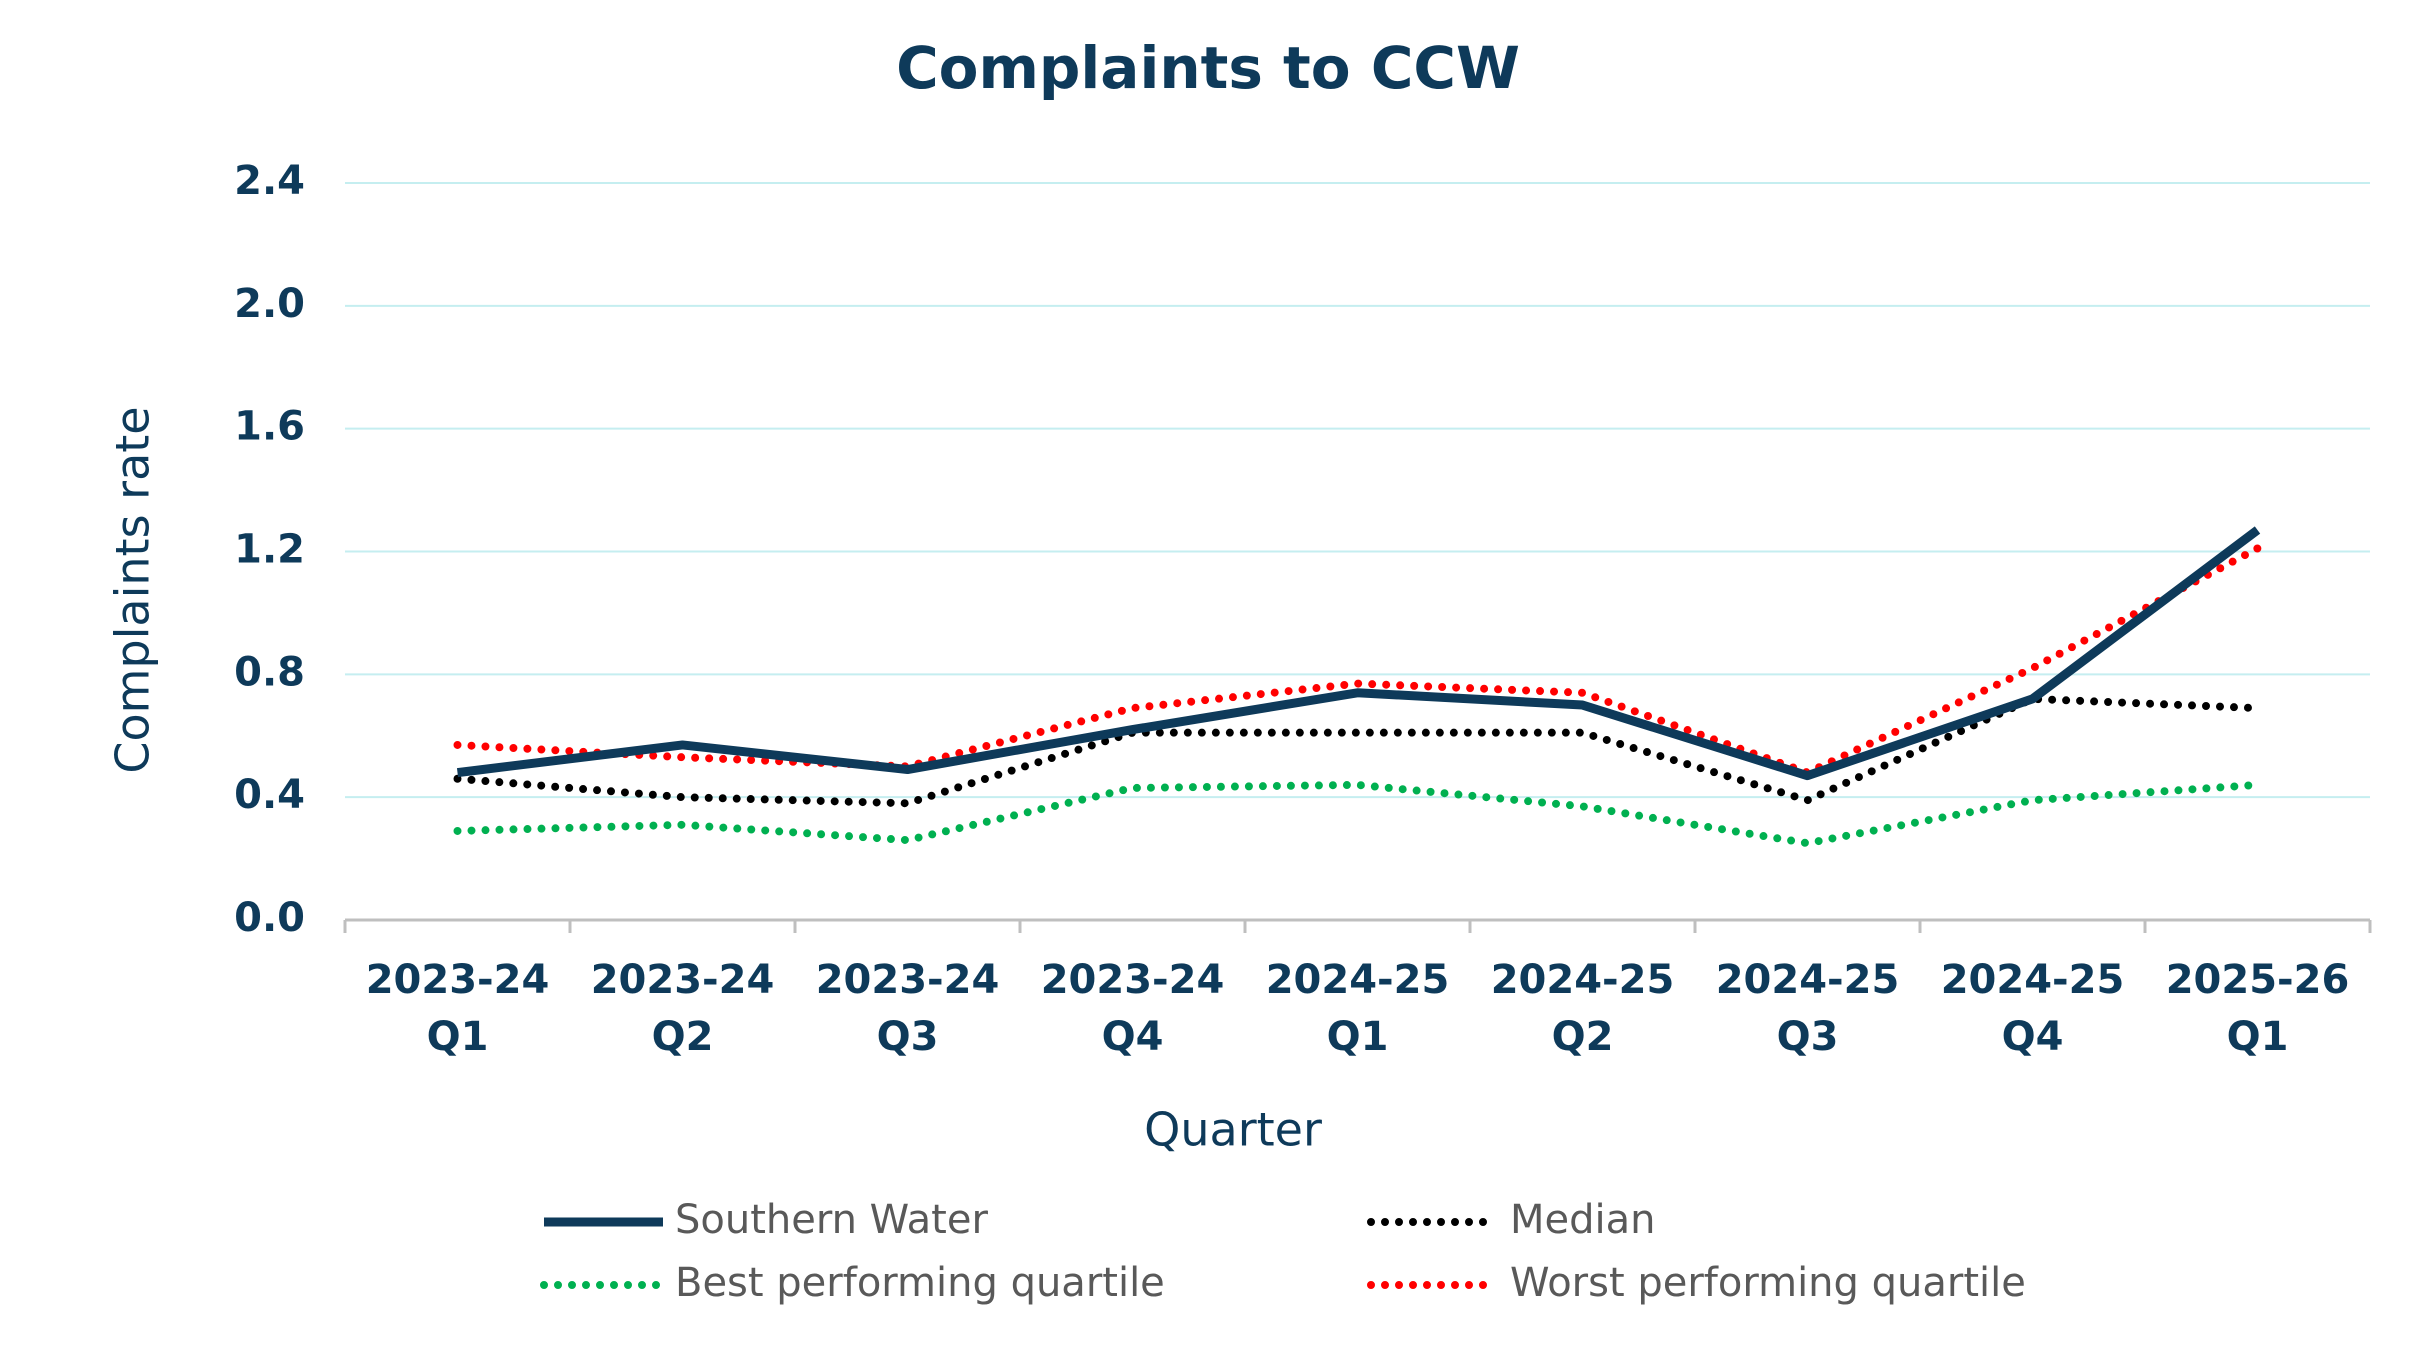  Describe the element at coordinates (2258, 980) in the screenshot. I see `x-tick-label-line: 2025-26` at that location.